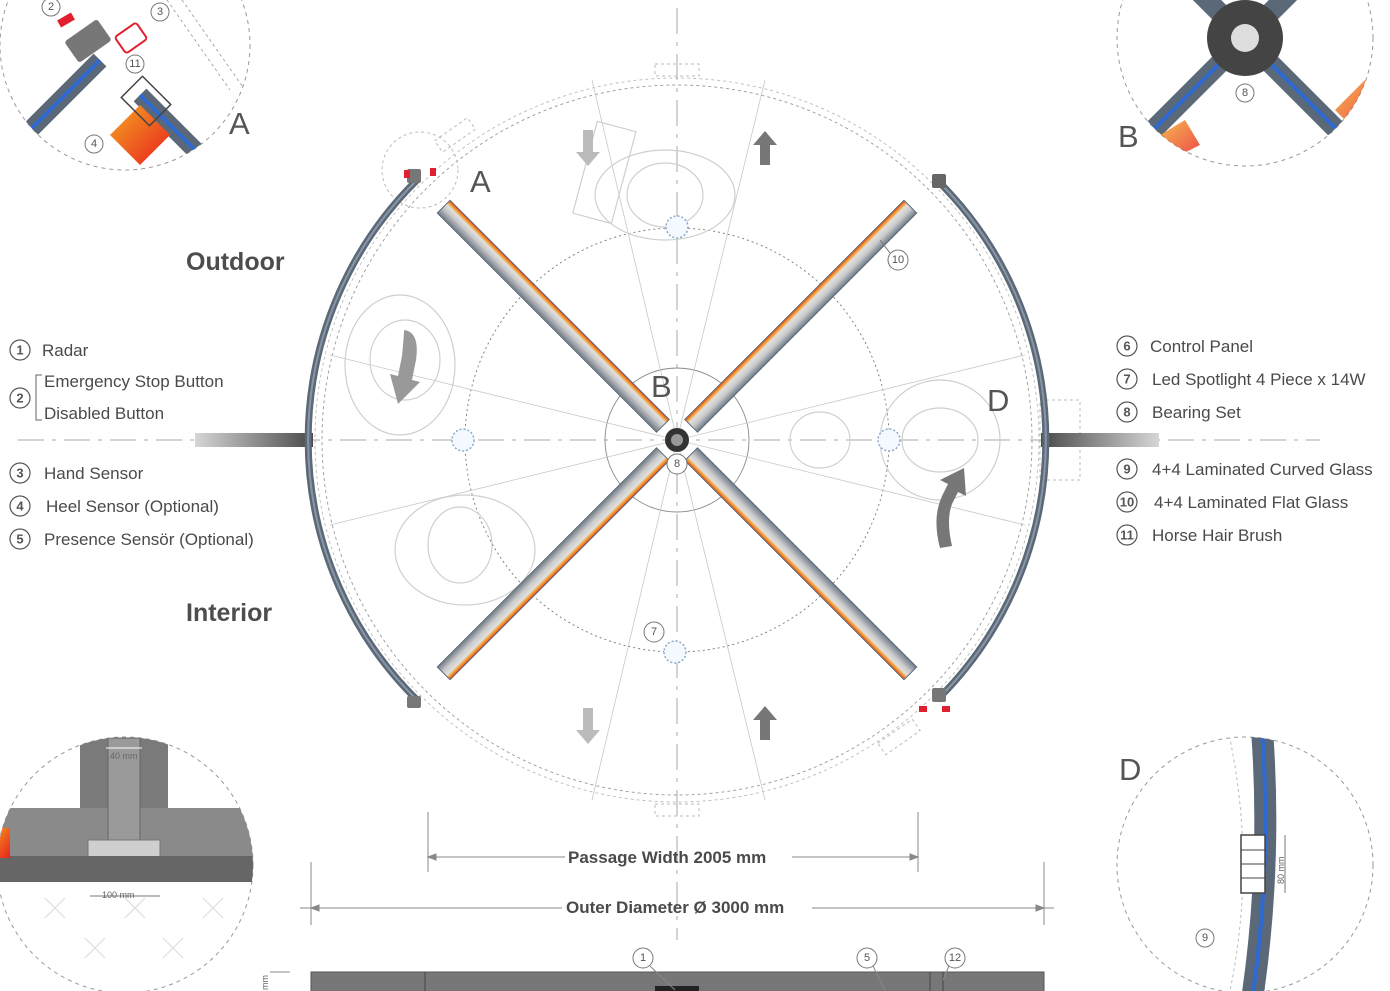 The image size is (1390, 991). I want to click on legend-item-3: 3 Hand Sensor, so click(76, 473).